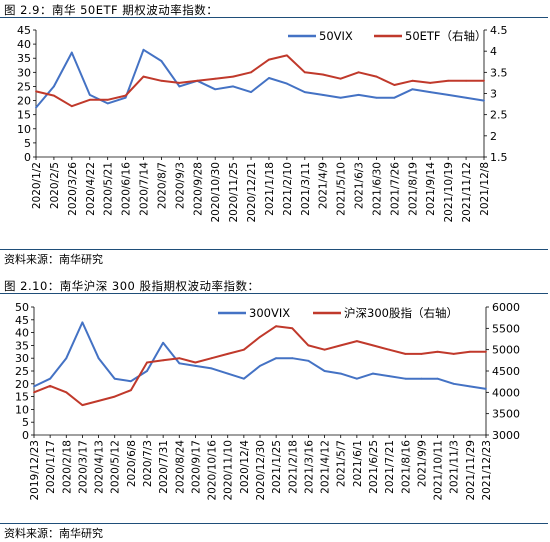  What do you see at coordinates (245, 467) in the screenshot?
I see `x-tick-label: 2020/12/4` at bounding box center [245, 467].